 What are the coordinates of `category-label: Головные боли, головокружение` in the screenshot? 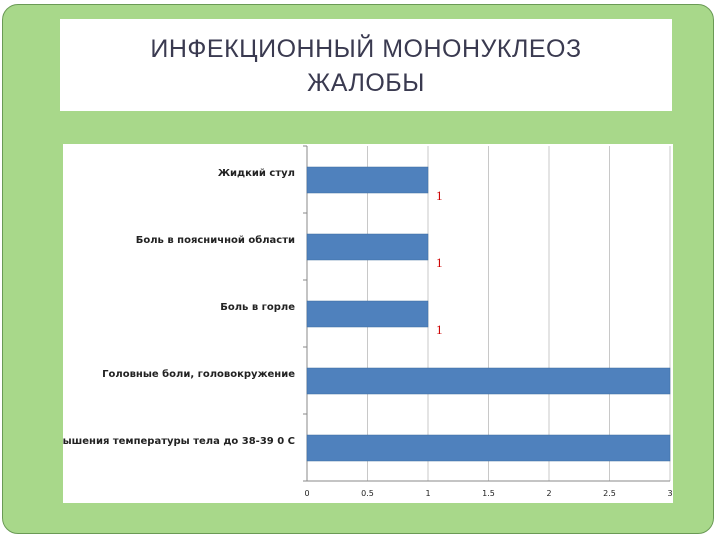 It's located at (198, 374).